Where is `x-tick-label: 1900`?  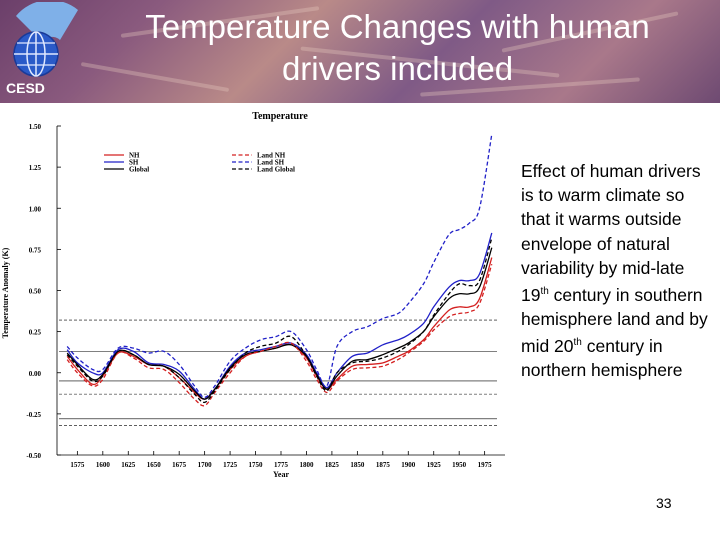
x-tick-label: 1900 is located at coordinates (408, 465).